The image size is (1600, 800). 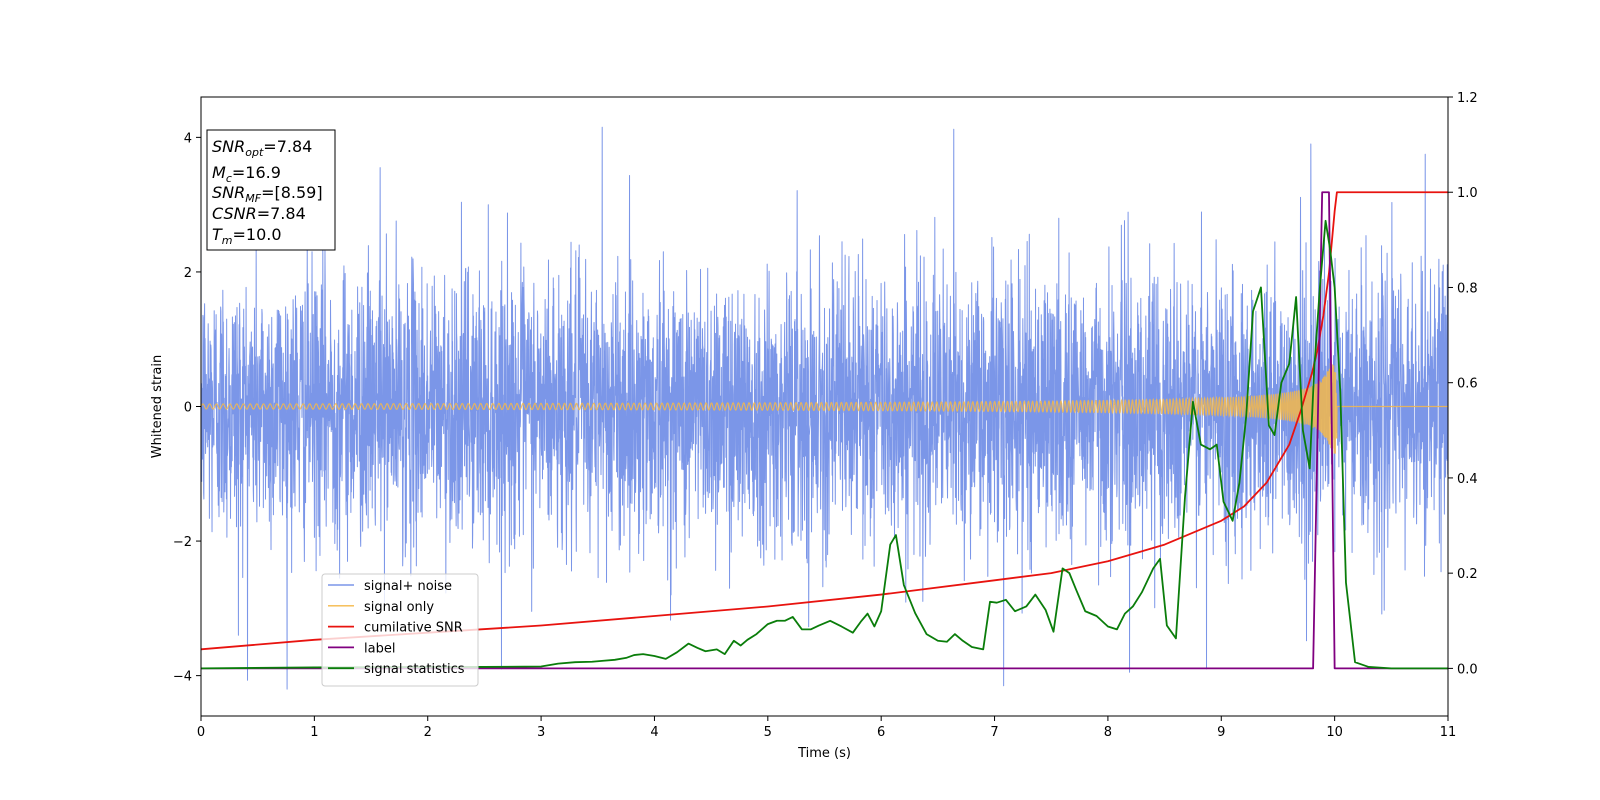 What do you see at coordinates (428, 732) in the screenshot?
I see `x-tick-label: 2` at bounding box center [428, 732].